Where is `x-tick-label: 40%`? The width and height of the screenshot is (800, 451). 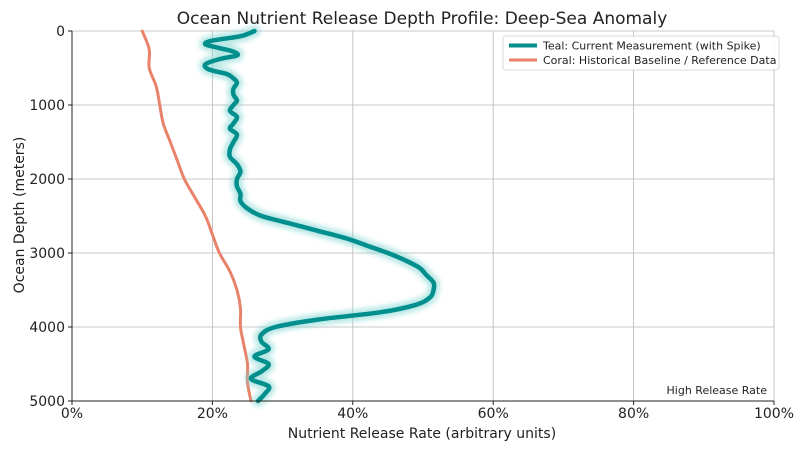
x-tick-label: 40% is located at coordinates (352, 414).